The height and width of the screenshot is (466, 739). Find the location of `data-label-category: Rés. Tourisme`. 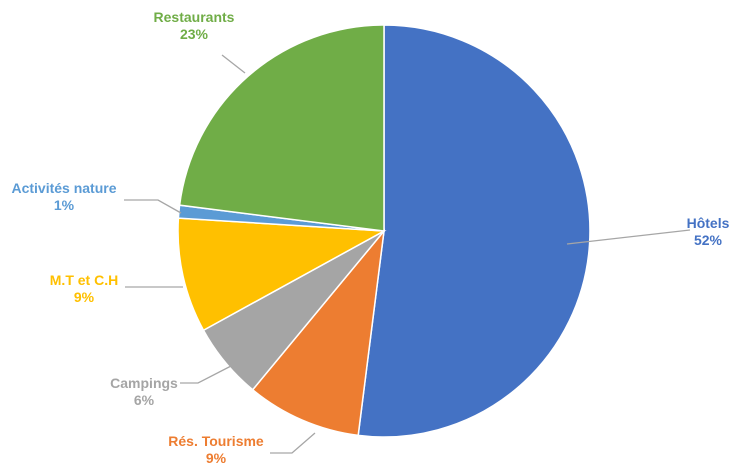

data-label-category: Rés. Tourisme is located at coordinates (216, 441).